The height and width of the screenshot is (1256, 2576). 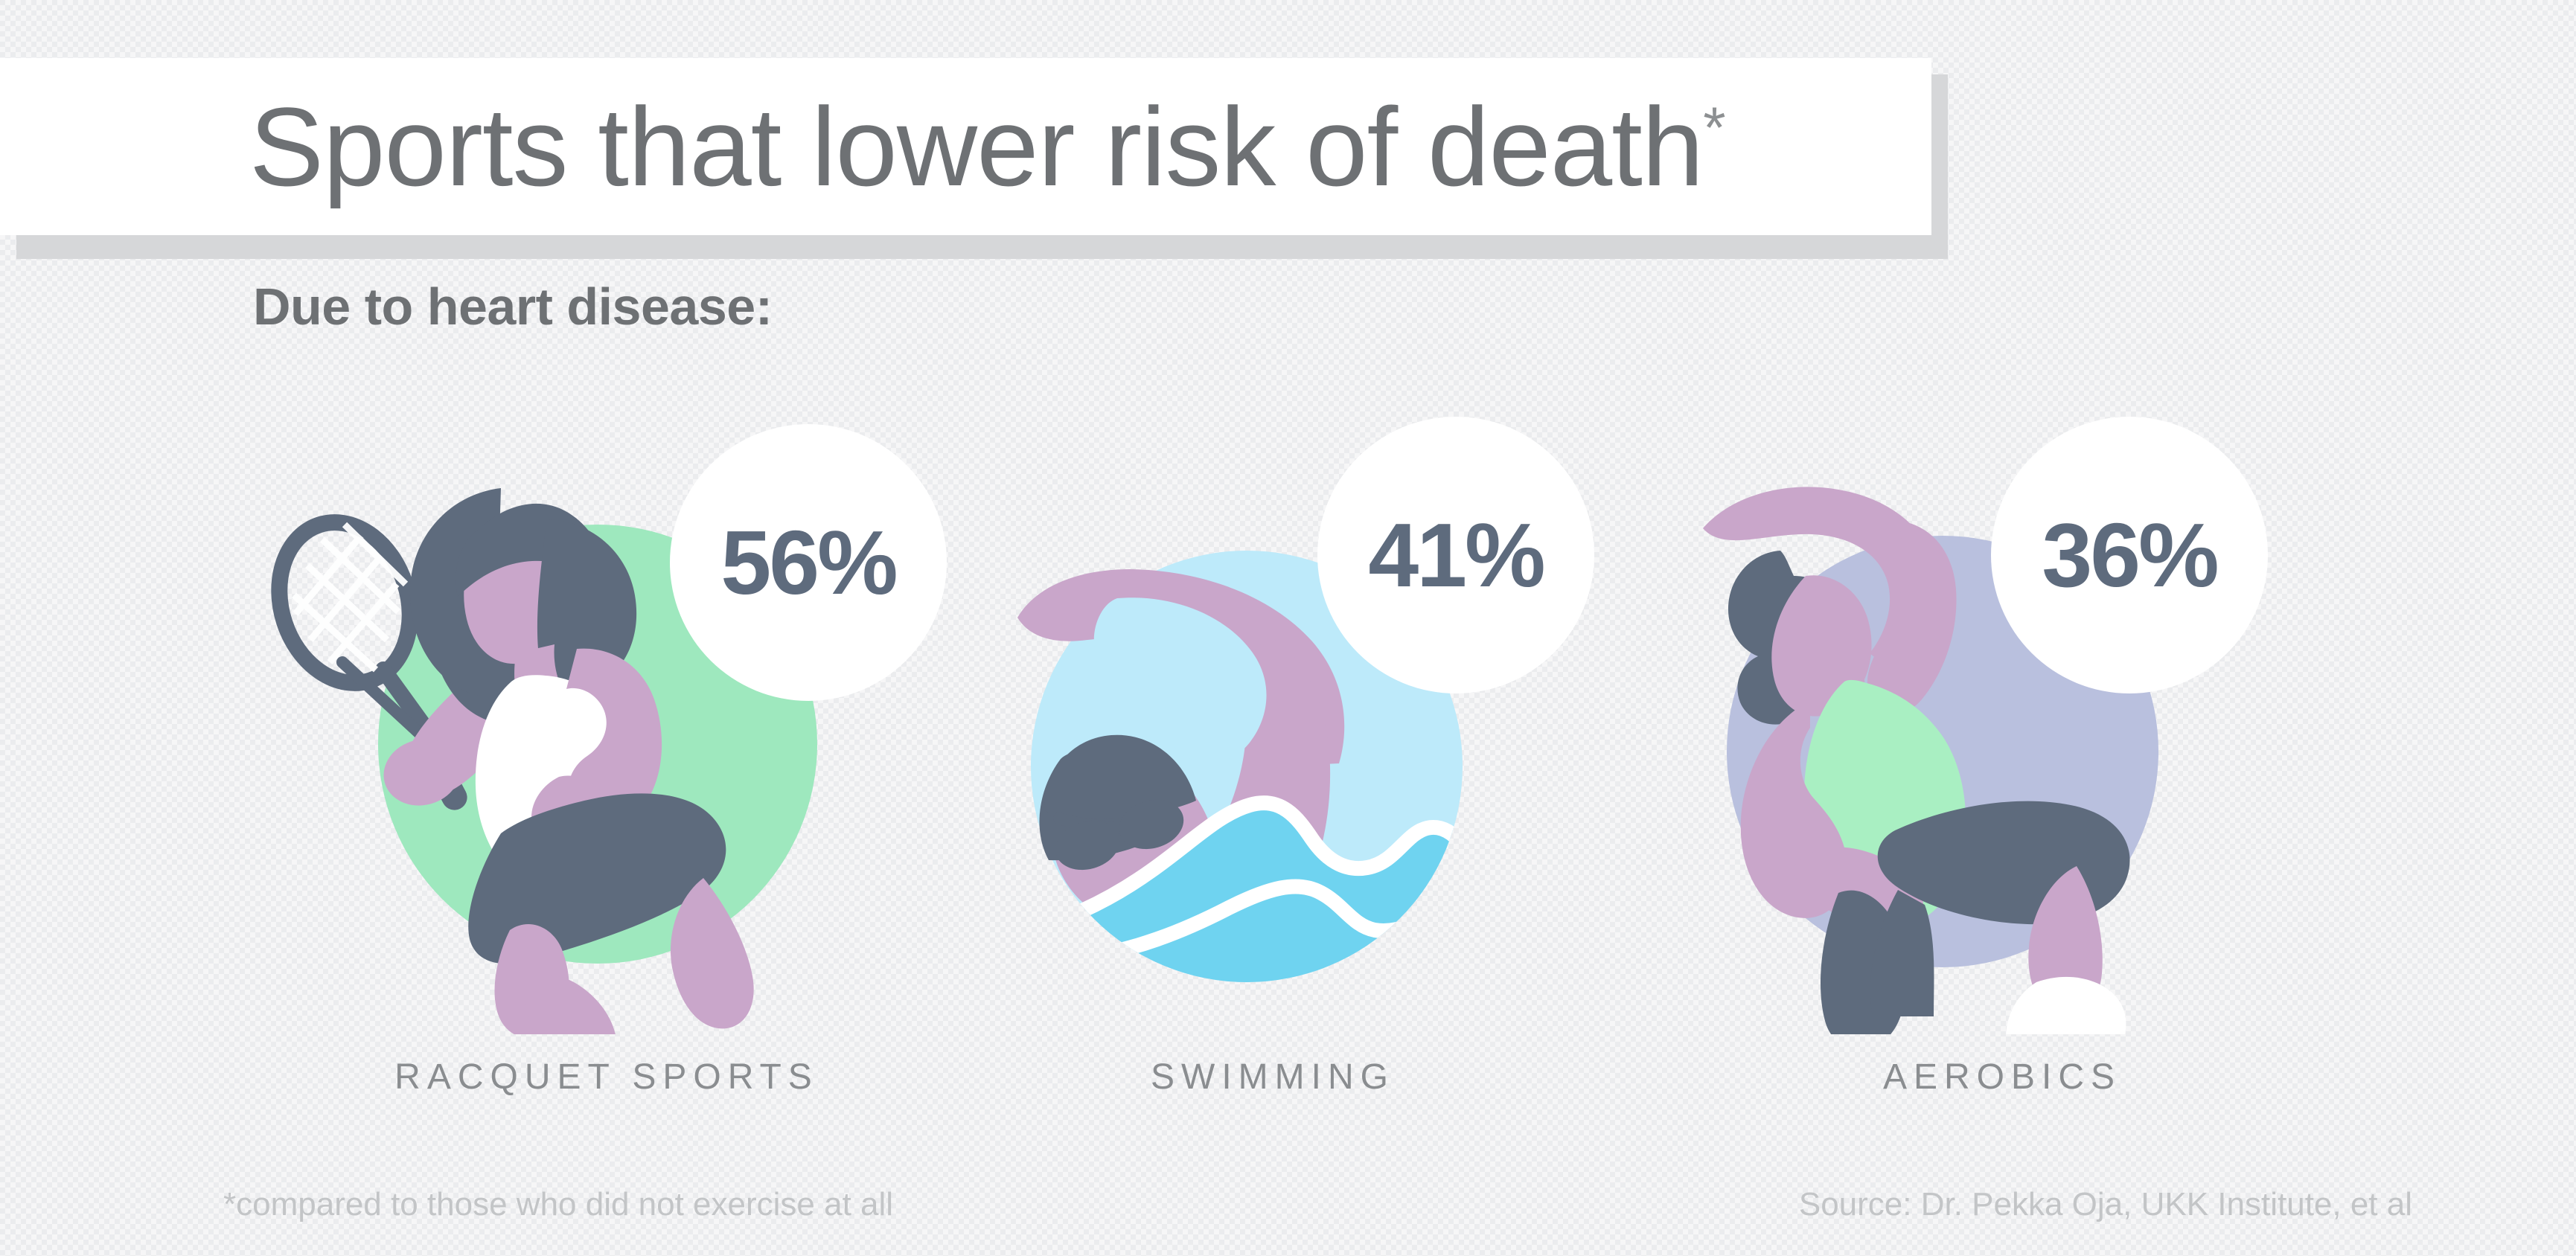 I want to click on percentage-value: 41%, so click(x=1456, y=555).